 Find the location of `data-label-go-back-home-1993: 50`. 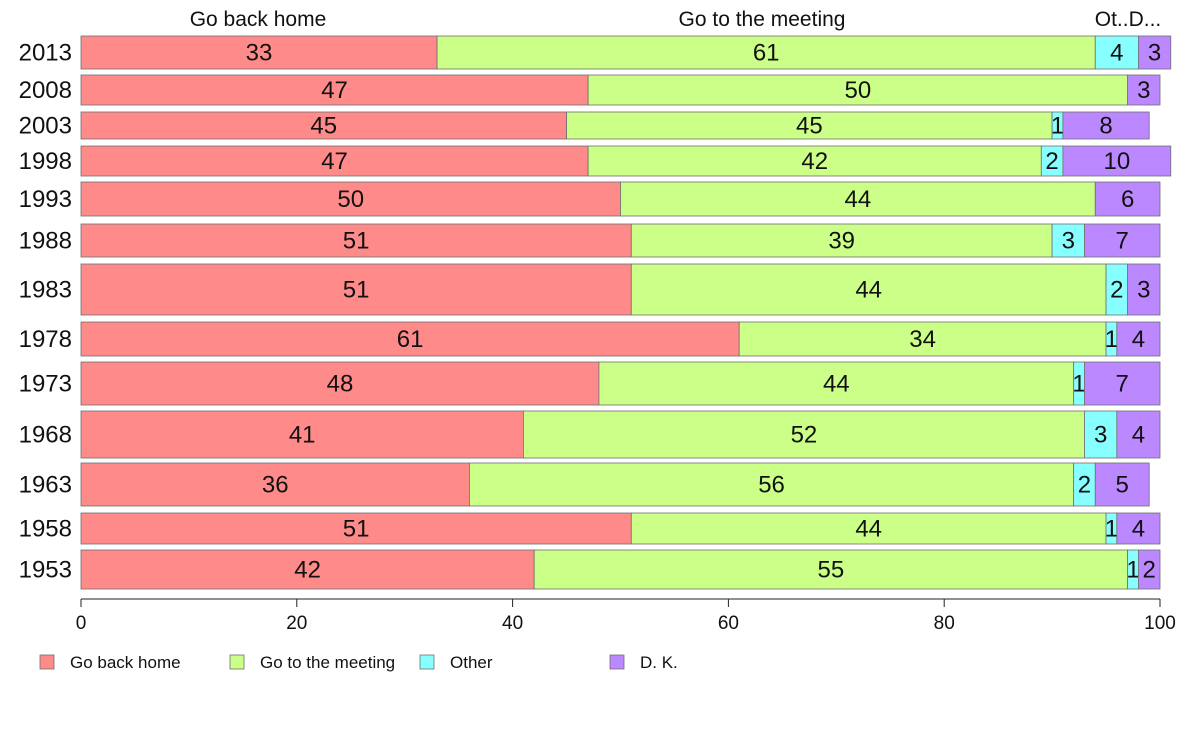

data-label-go-back-home-1993: 50 is located at coordinates (350, 199).